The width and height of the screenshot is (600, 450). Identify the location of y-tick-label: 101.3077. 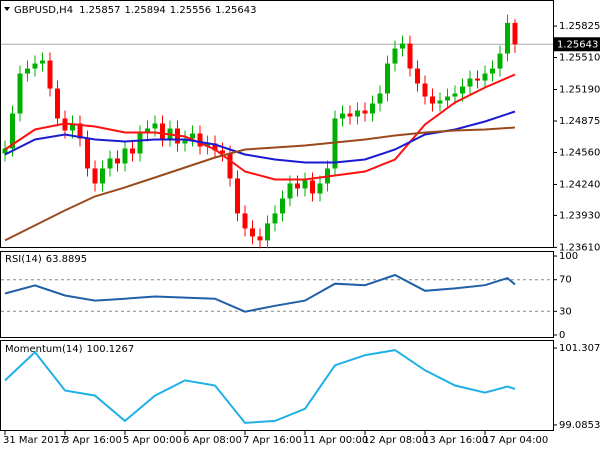
(579, 348).